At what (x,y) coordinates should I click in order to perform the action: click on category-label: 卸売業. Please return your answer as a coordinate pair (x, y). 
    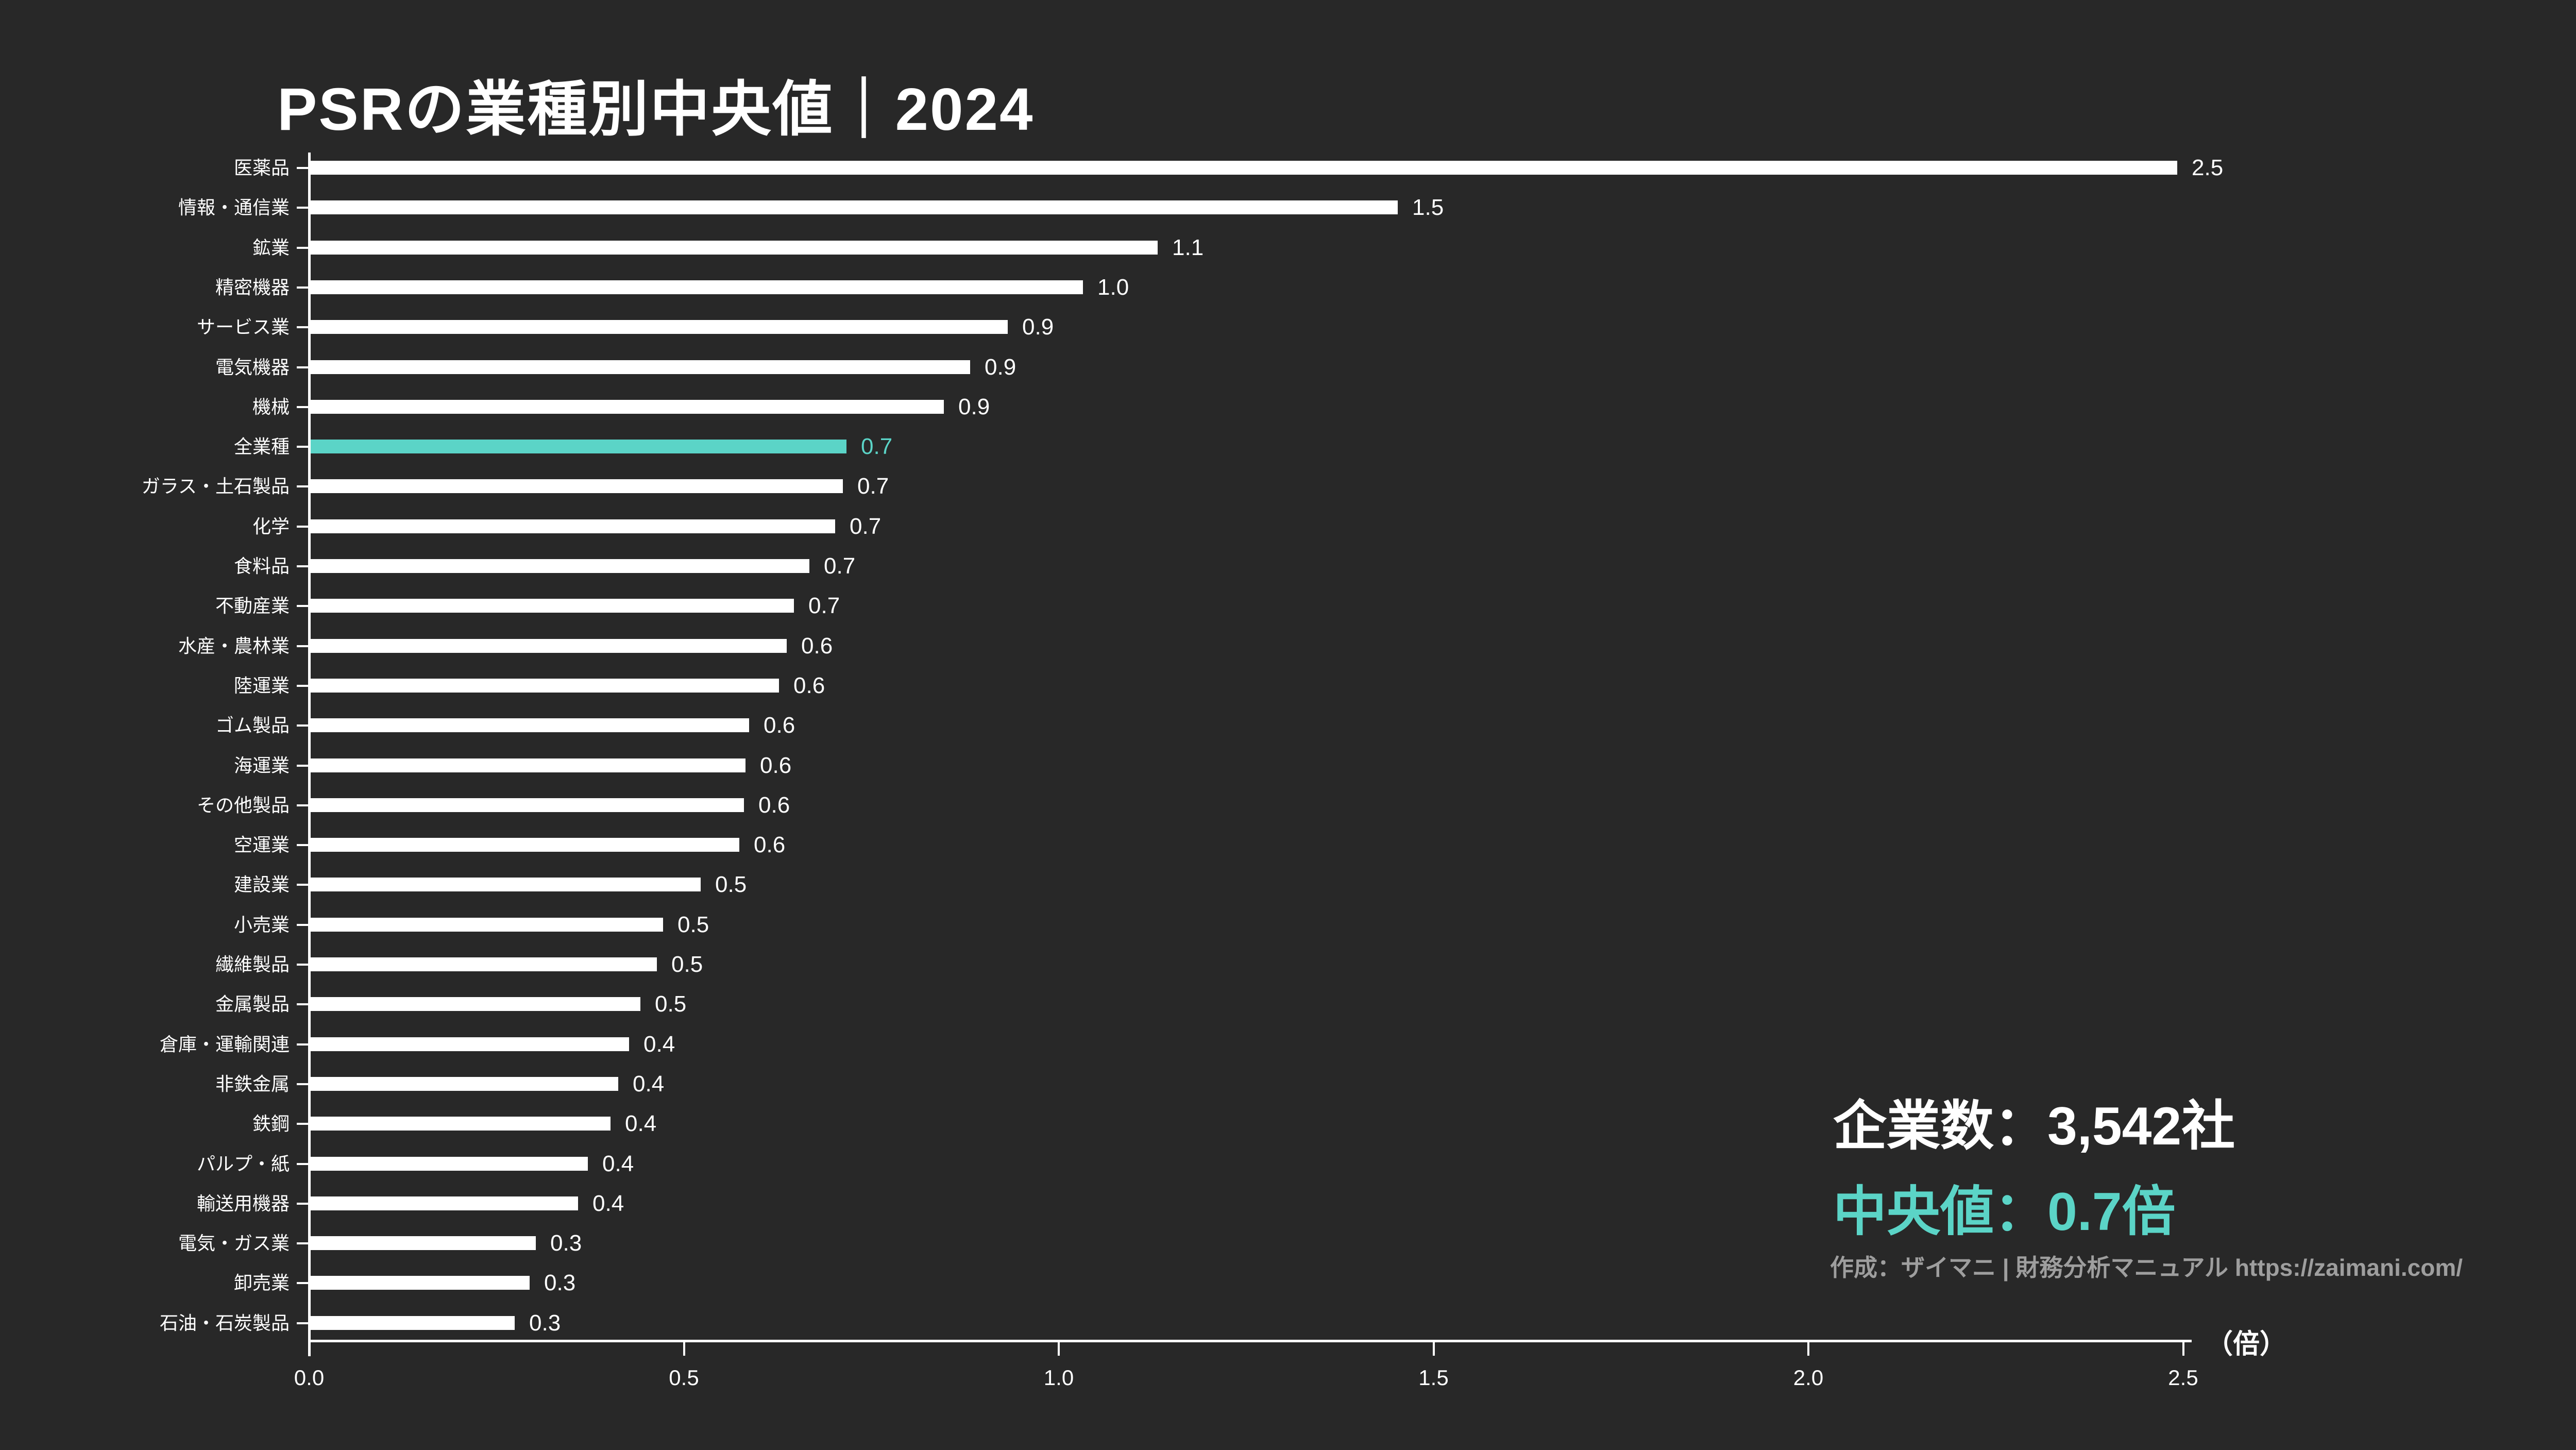
    Looking at the image, I should click on (261, 1283).